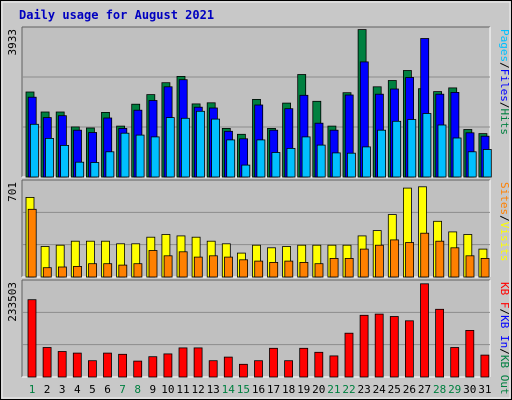 The image size is (512, 400). What do you see at coordinates (152, 389) in the screenshot?
I see `x-tick-label: 9` at bounding box center [152, 389].